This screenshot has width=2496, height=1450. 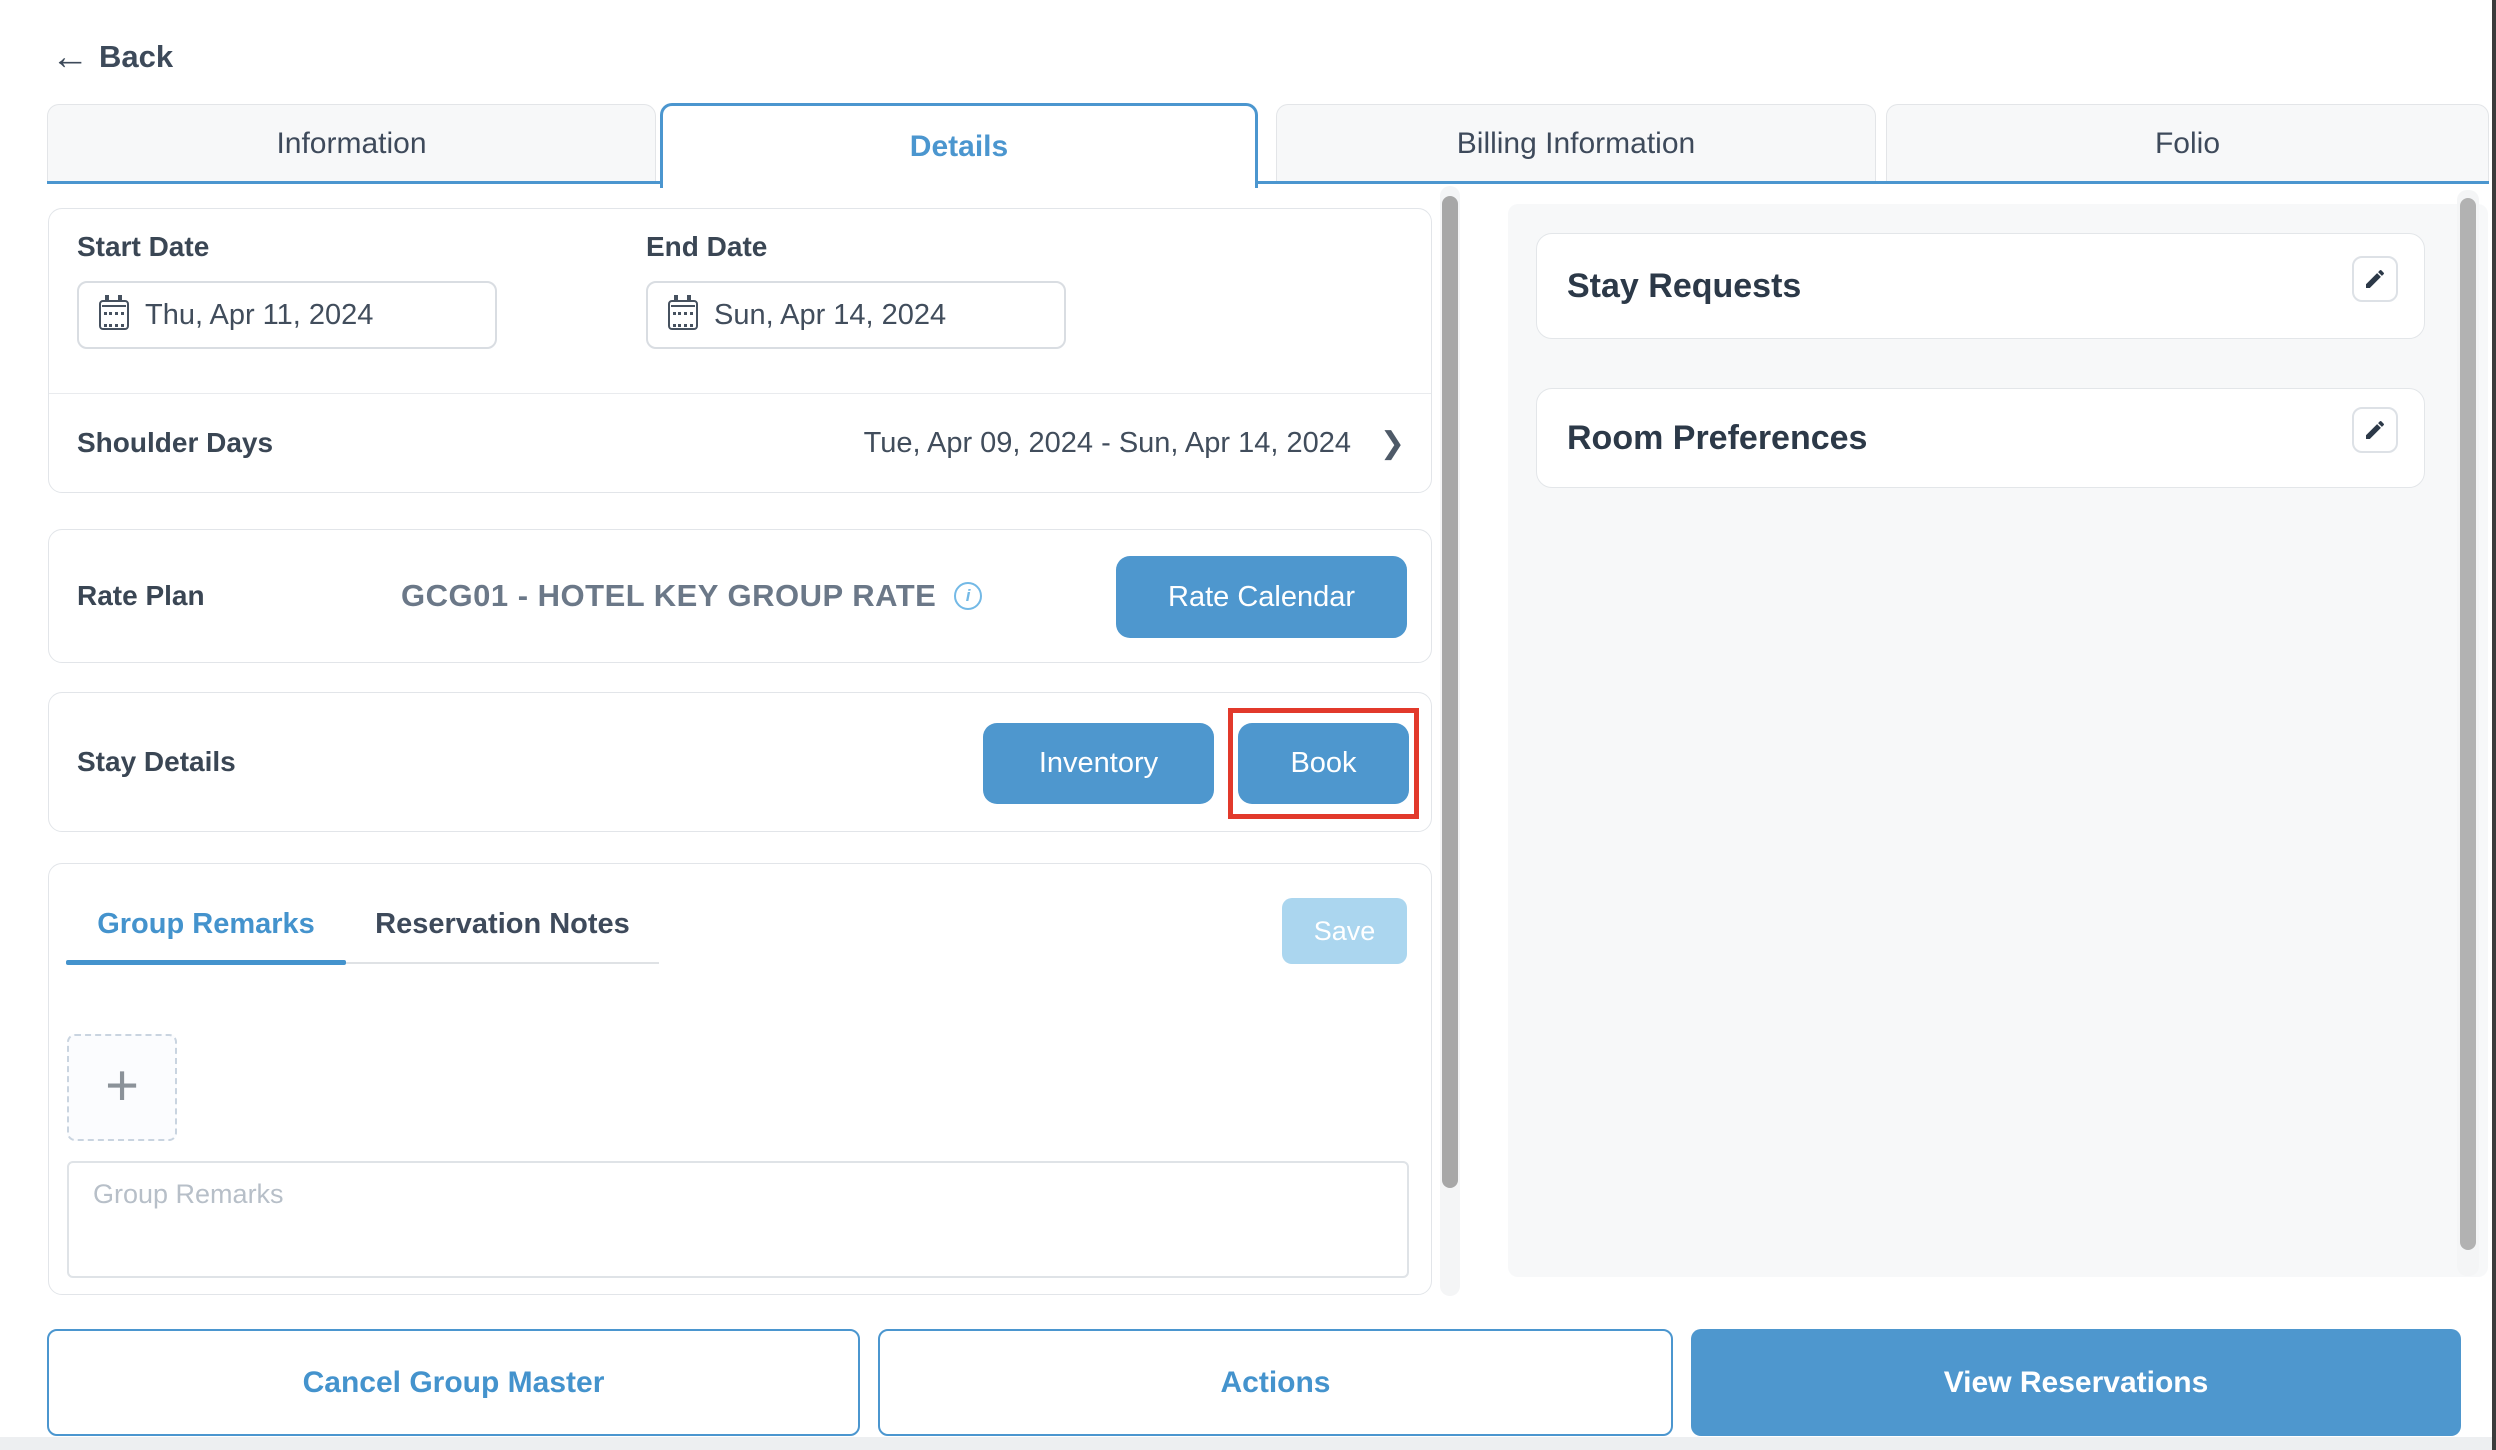 I want to click on right-scrollbar-thumb, so click(x=2468, y=724).